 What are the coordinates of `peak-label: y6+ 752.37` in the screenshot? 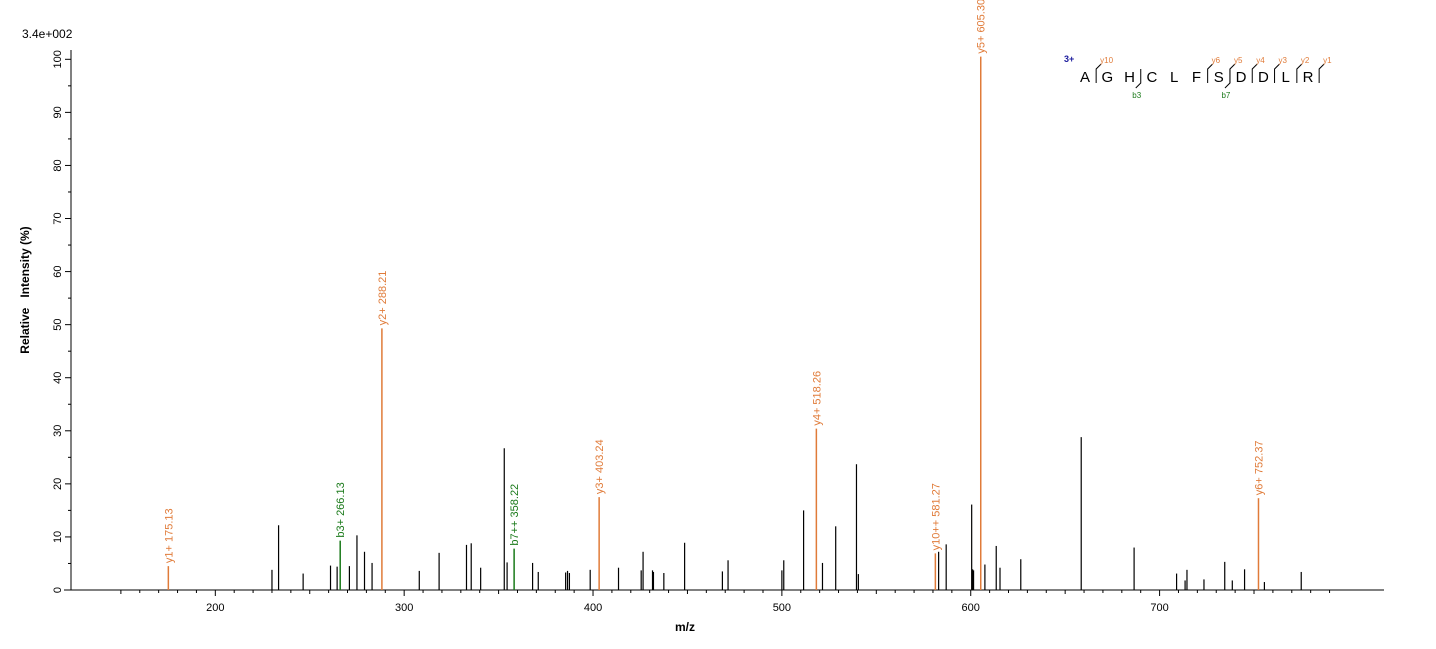 It's located at (1259, 467).